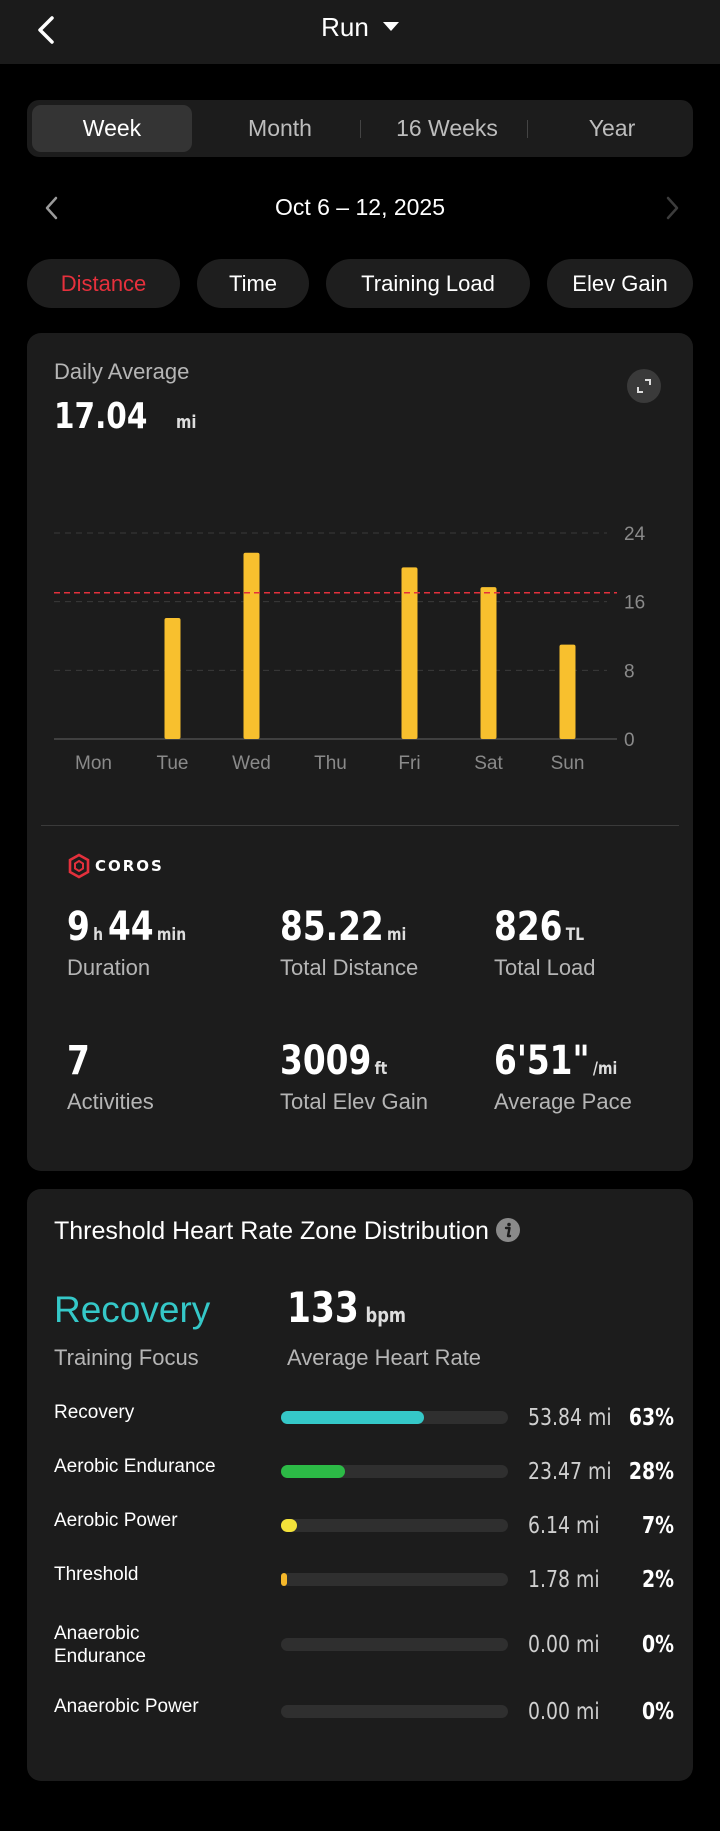 The width and height of the screenshot is (720, 1831). What do you see at coordinates (116, 1520) in the screenshot?
I see `zone-name: Aerobic Power` at bounding box center [116, 1520].